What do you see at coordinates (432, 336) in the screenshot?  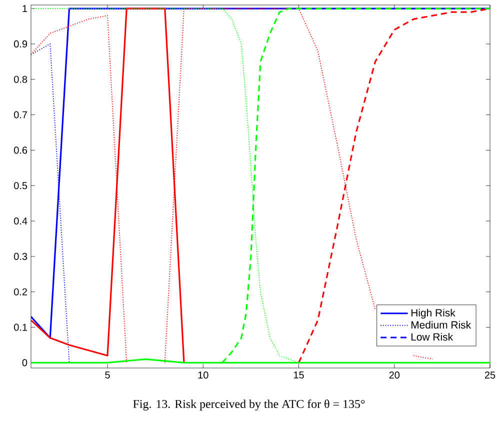 I see `legend-label: Low Risk` at bounding box center [432, 336].